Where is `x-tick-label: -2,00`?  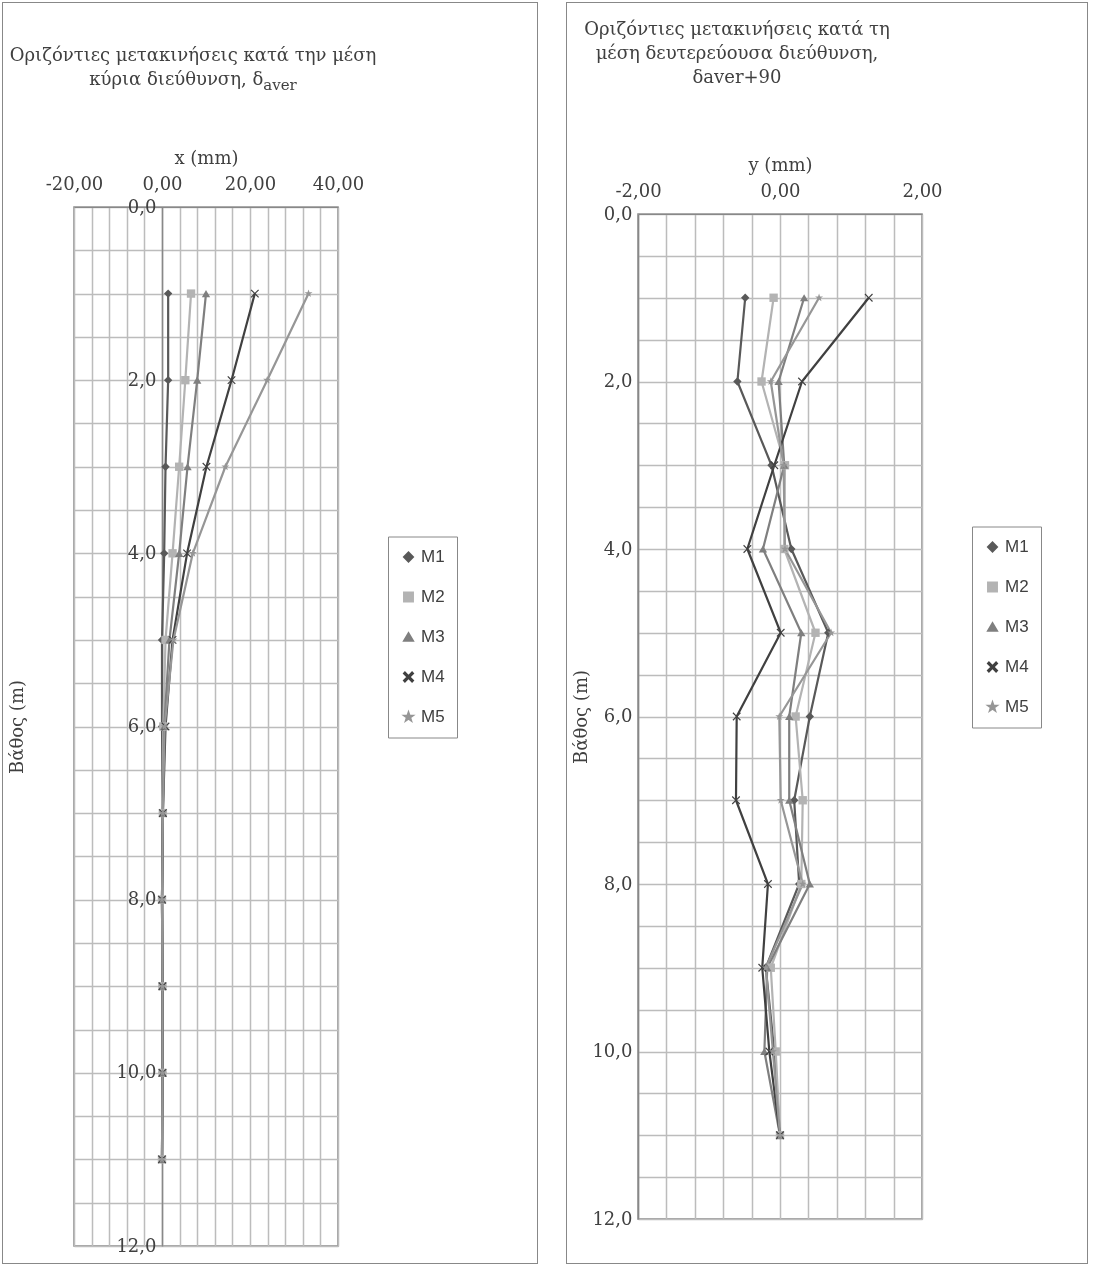
x-tick-label: -2,00 is located at coordinates (638, 190).